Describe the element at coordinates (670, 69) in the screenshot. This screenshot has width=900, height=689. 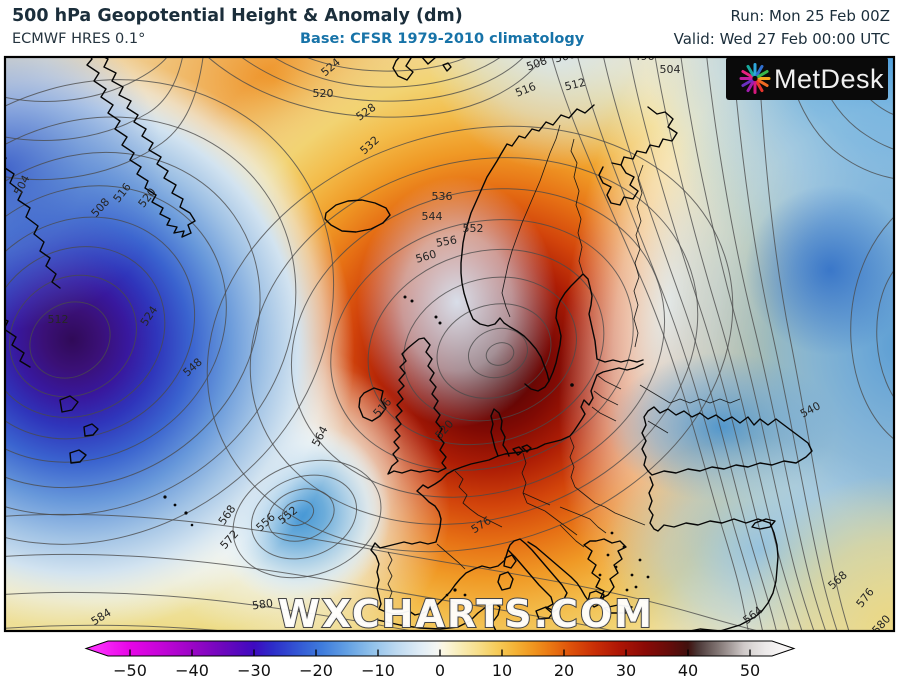
I see `contour-label: 504` at that location.